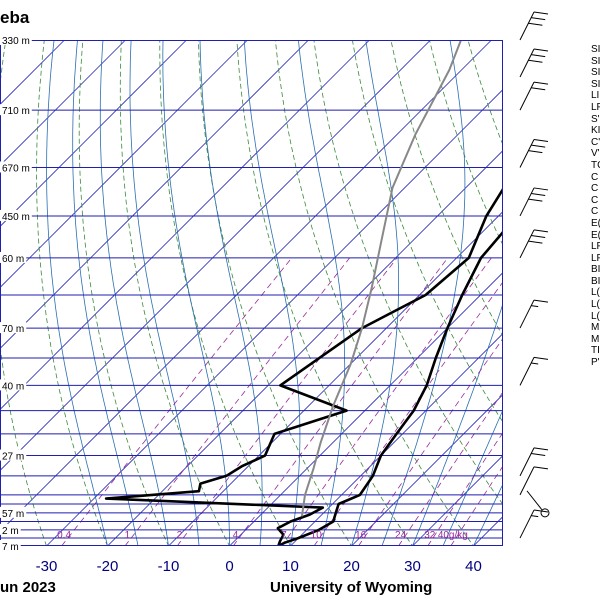  Describe the element at coordinates (15, 17) in the screenshot. I see `chart-title: eba` at that location.